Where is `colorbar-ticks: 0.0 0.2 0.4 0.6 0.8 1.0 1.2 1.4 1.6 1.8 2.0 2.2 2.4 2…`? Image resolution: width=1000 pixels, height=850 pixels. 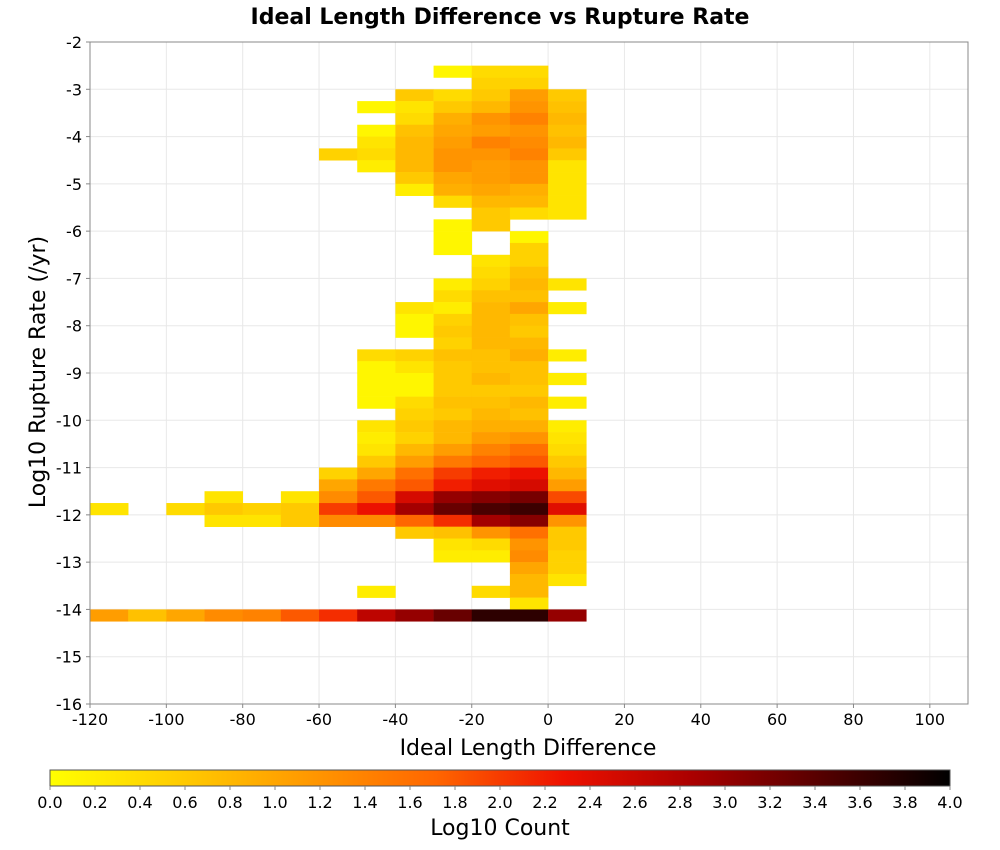
colorbar-ticks: 0.0 0.2 0.4 0.6 0.8 1.0 1.2 1.4 1.6 1.8 2.0 2.2 2.4 2… is located at coordinates (500, 799).